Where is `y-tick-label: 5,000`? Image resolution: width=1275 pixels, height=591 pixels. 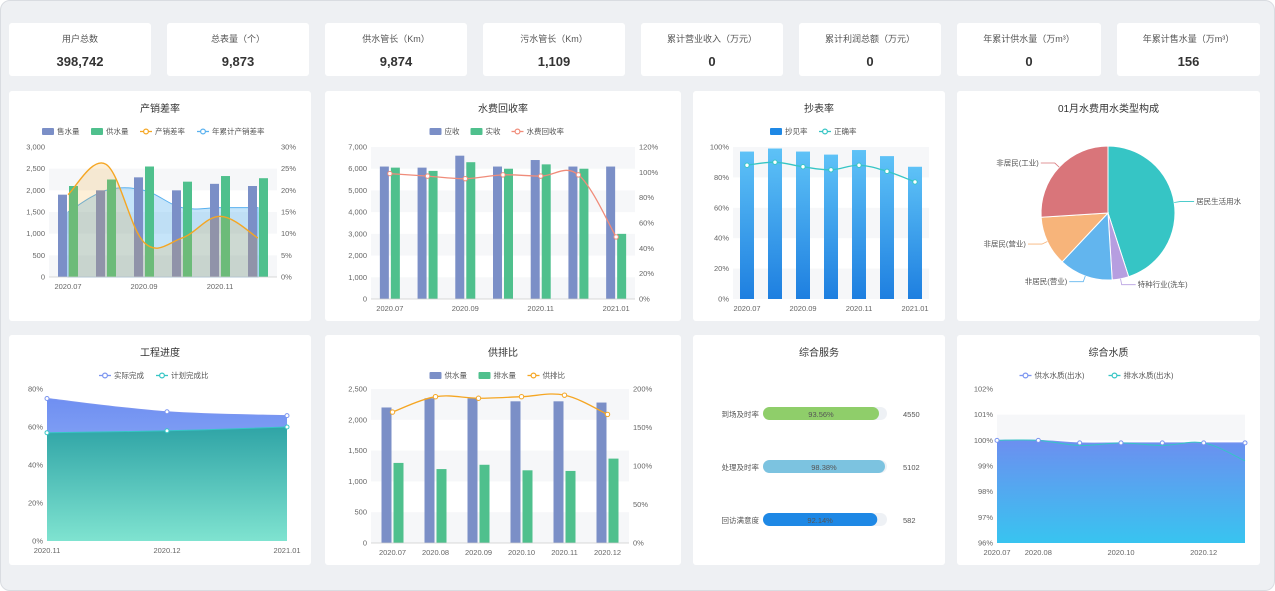
y-tick-label: 5,000 is located at coordinates (357, 190).